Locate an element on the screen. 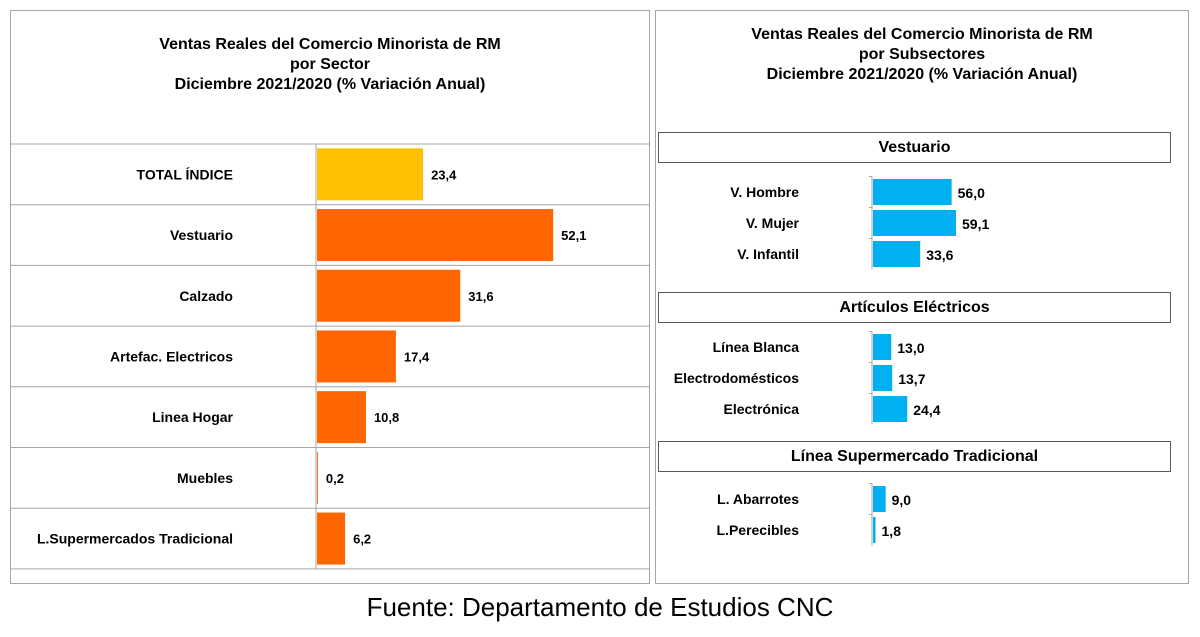 This screenshot has height=637, width=1200. category-label-calzado: Calzado is located at coordinates (206, 296).